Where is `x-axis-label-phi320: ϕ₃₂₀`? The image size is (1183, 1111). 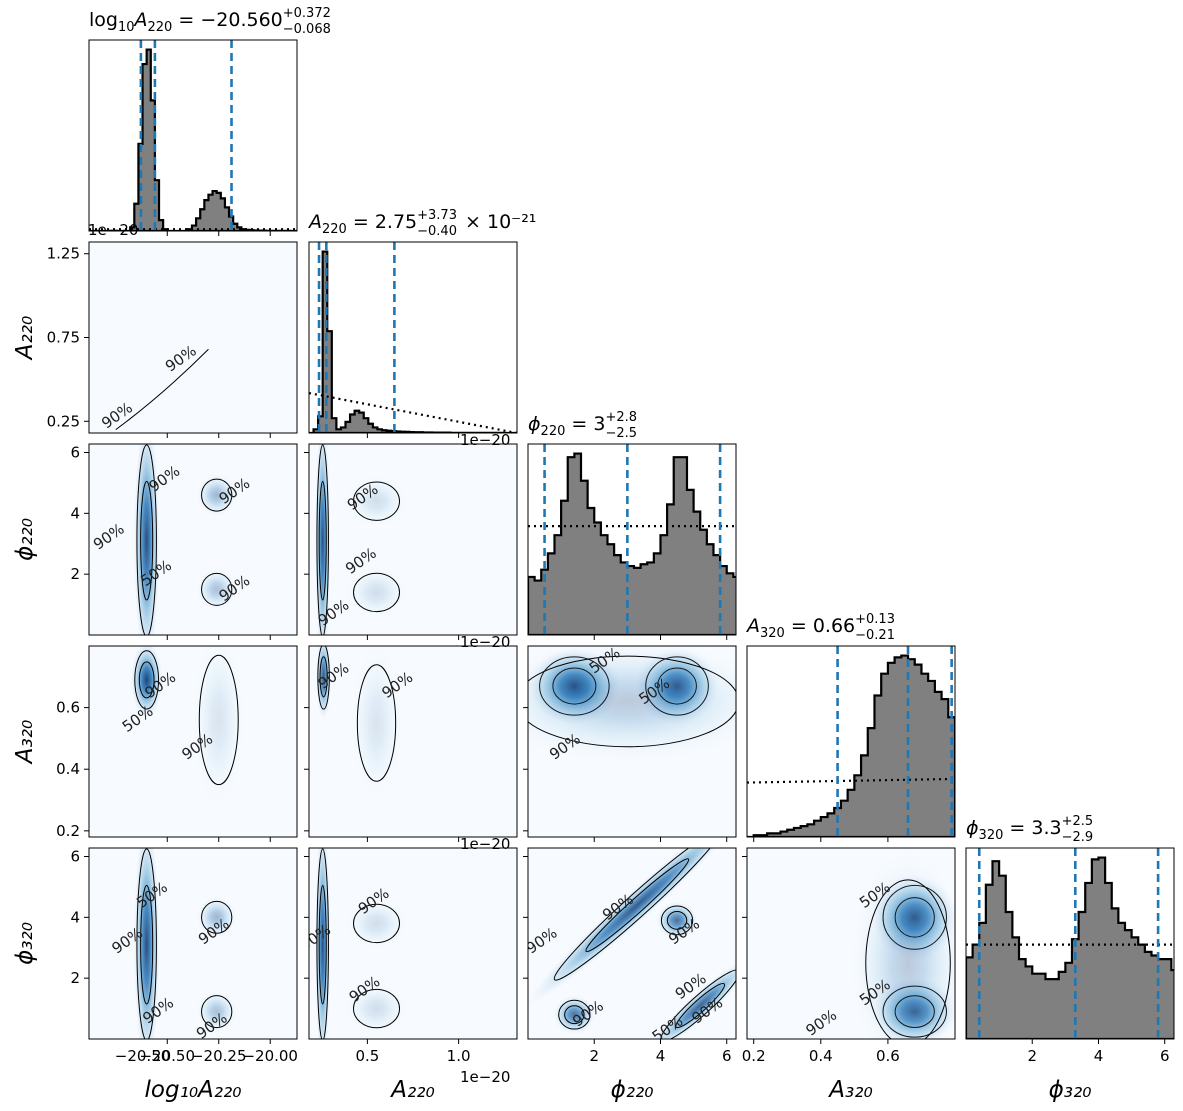
x-axis-label-phi320: ϕ₃₂₀ is located at coordinates (1070, 1090).